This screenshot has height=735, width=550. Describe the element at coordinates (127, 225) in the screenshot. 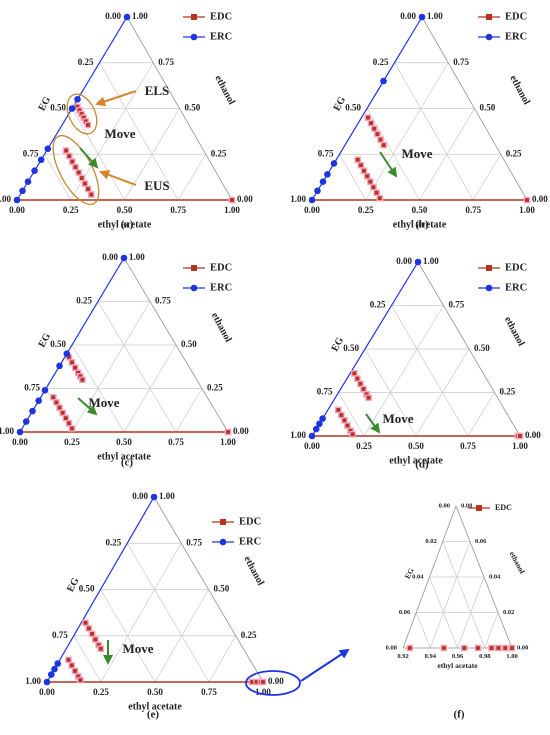

I see `panel-label: (a)` at that location.